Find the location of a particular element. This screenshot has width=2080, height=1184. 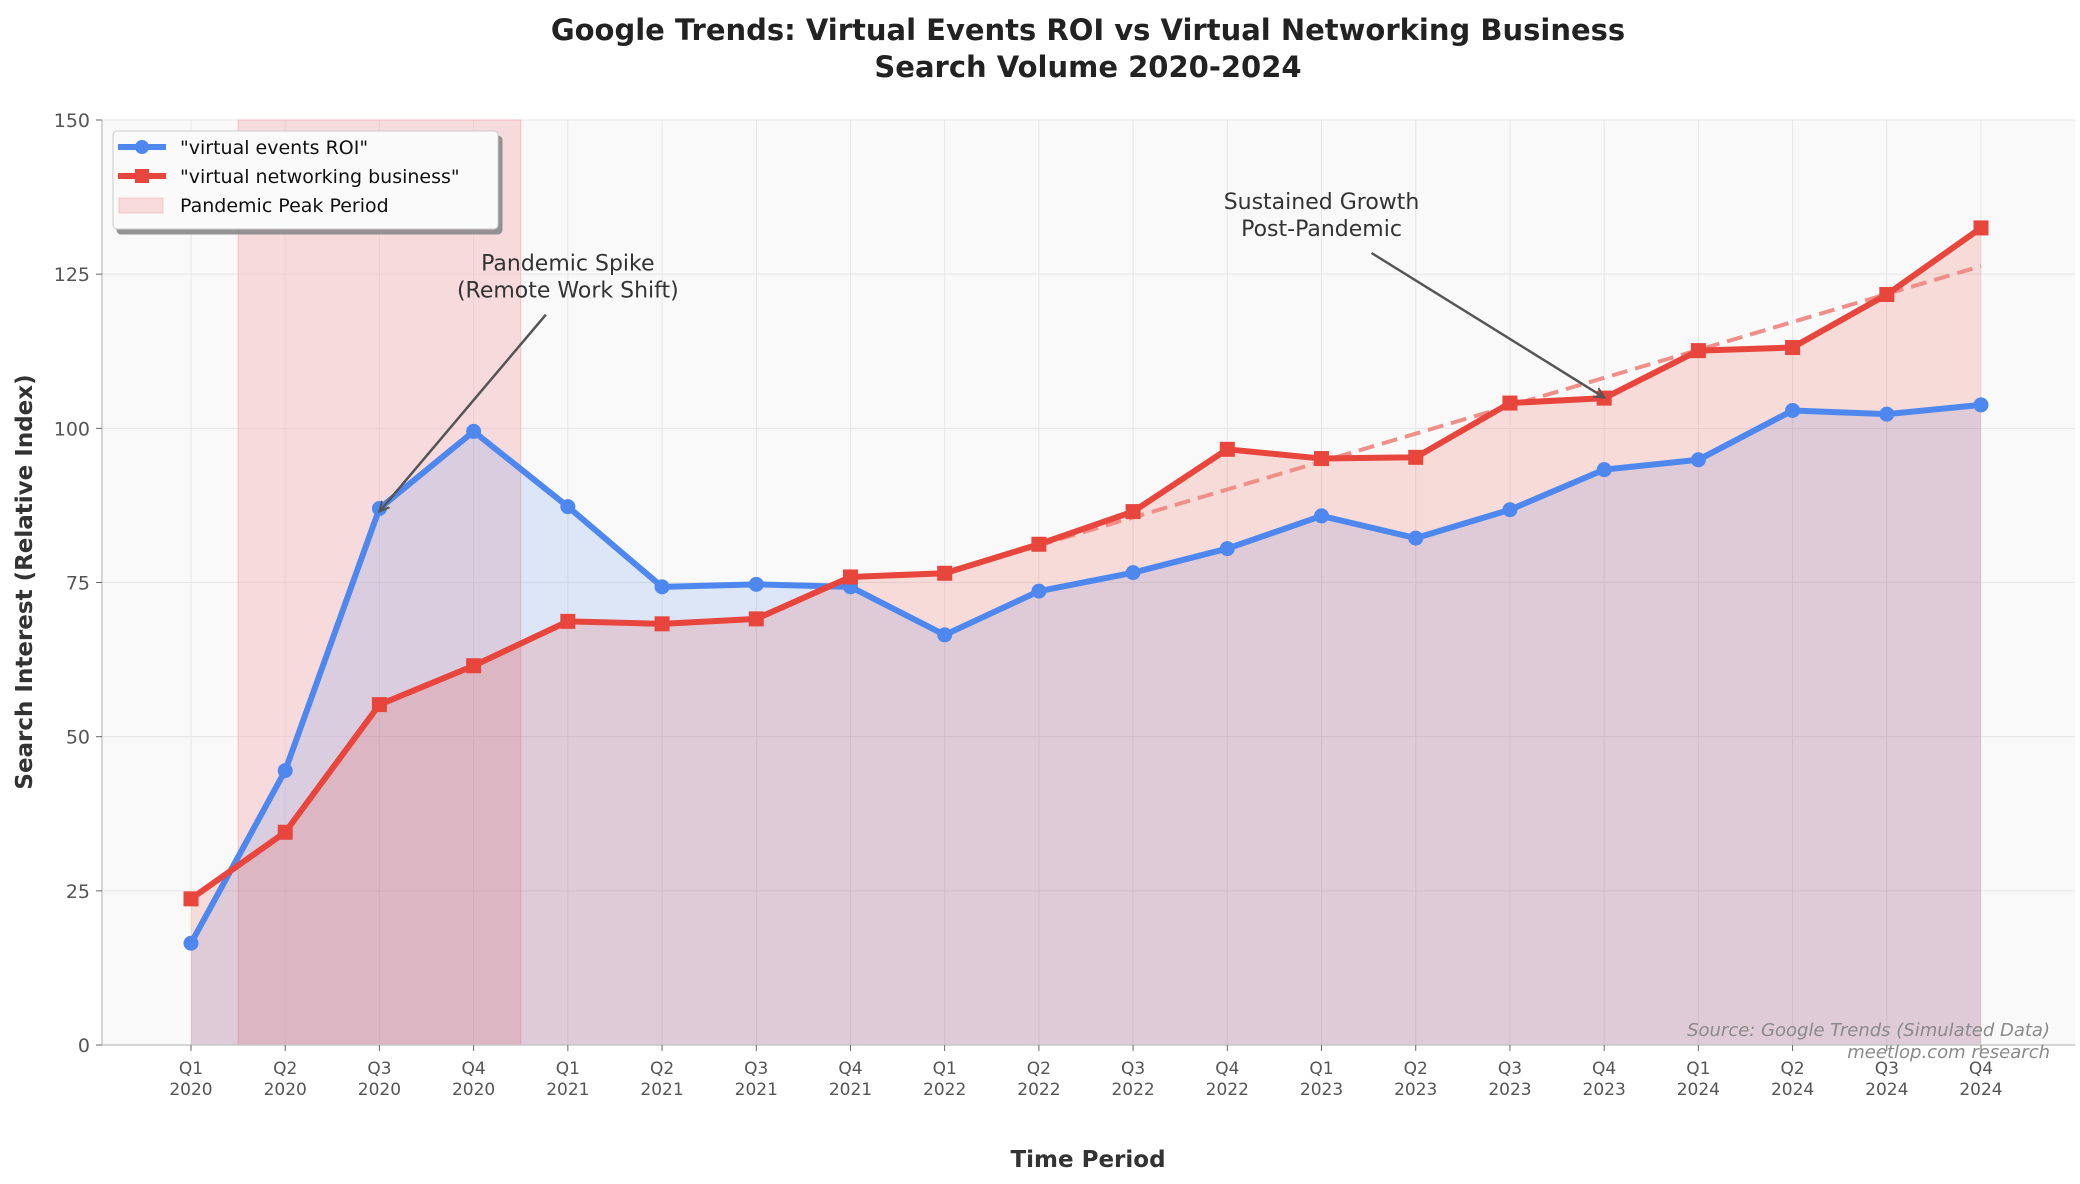

x-tick-label: Q1 2021 is located at coordinates (567, 1079).